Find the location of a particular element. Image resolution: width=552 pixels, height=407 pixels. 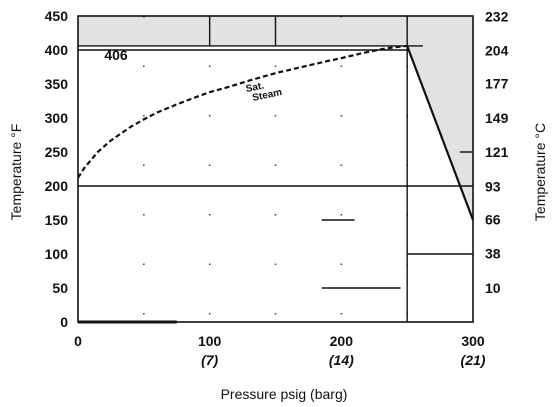

x-tick-labels: 0 100 (7) 200 (14) 300 (21) is located at coordinates (280, 350).